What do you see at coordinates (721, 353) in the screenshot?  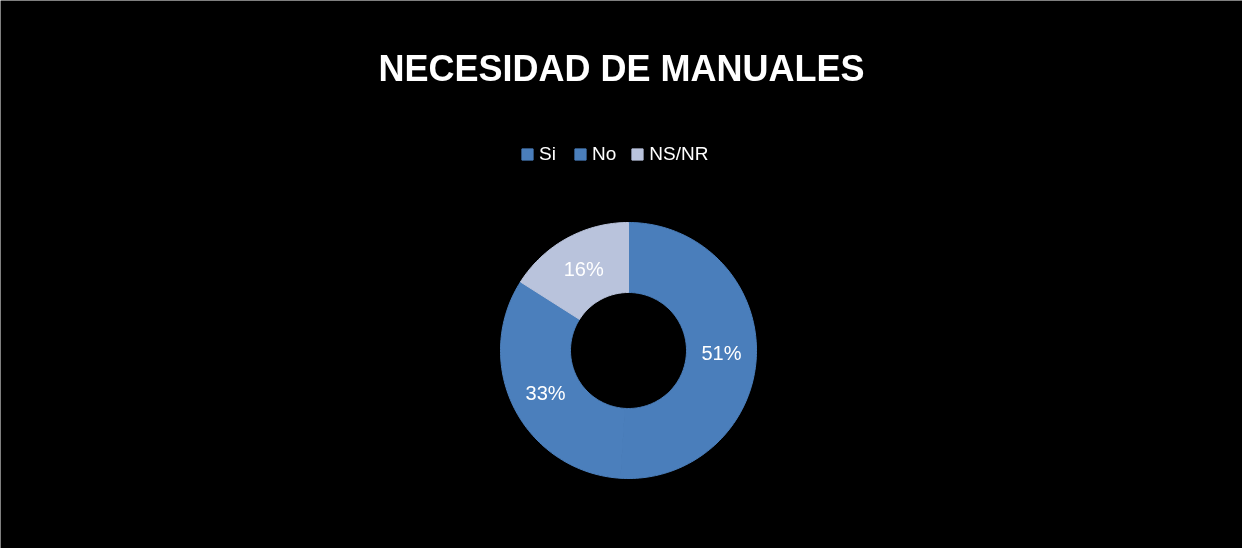 I see `data-label: 51%` at bounding box center [721, 353].